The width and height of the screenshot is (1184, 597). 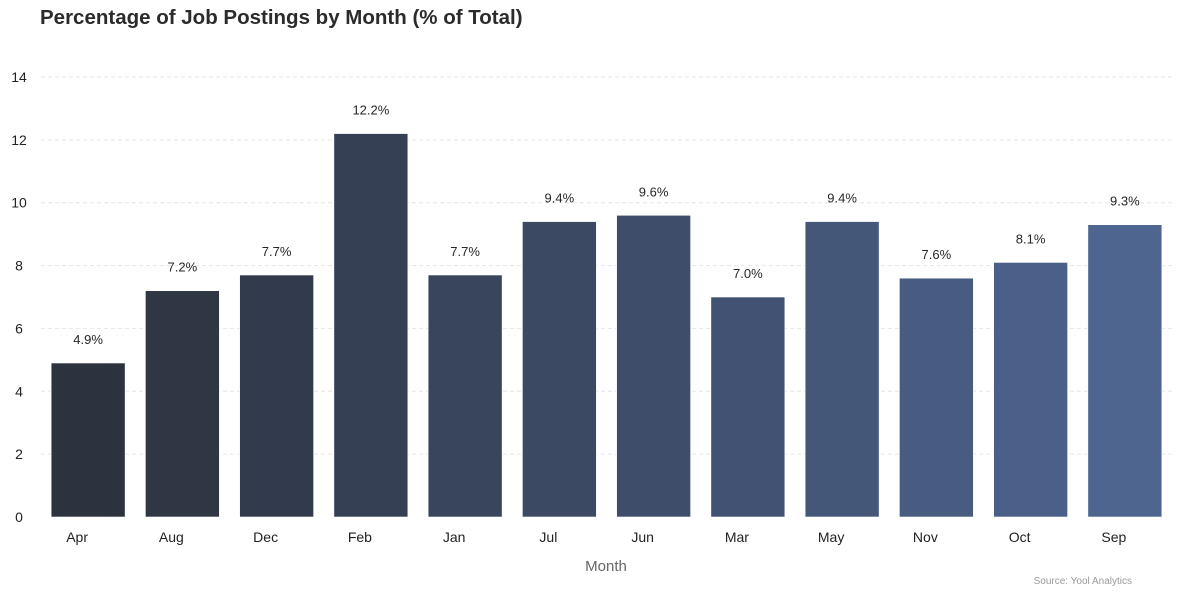 What do you see at coordinates (19, 328) in the screenshot?
I see `y-tick-label-6: 6` at bounding box center [19, 328].